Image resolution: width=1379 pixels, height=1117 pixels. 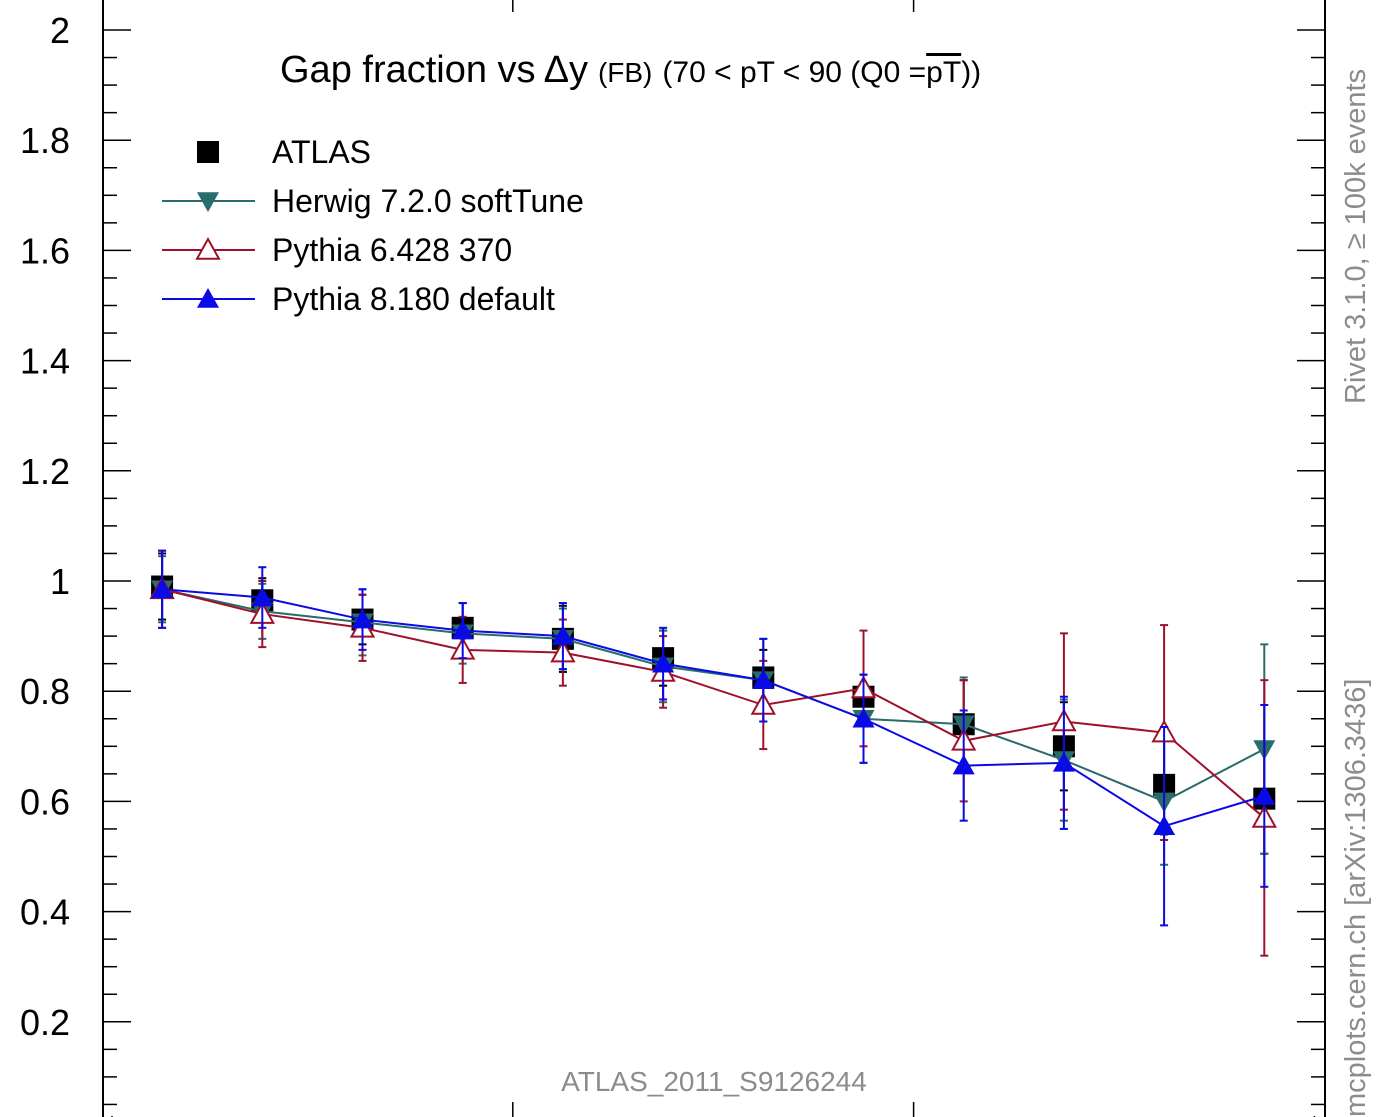 What do you see at coordinates (45, 250) in the screenshot?
I see `y-tick-label: 1.6` at bounding box center [45, 250].